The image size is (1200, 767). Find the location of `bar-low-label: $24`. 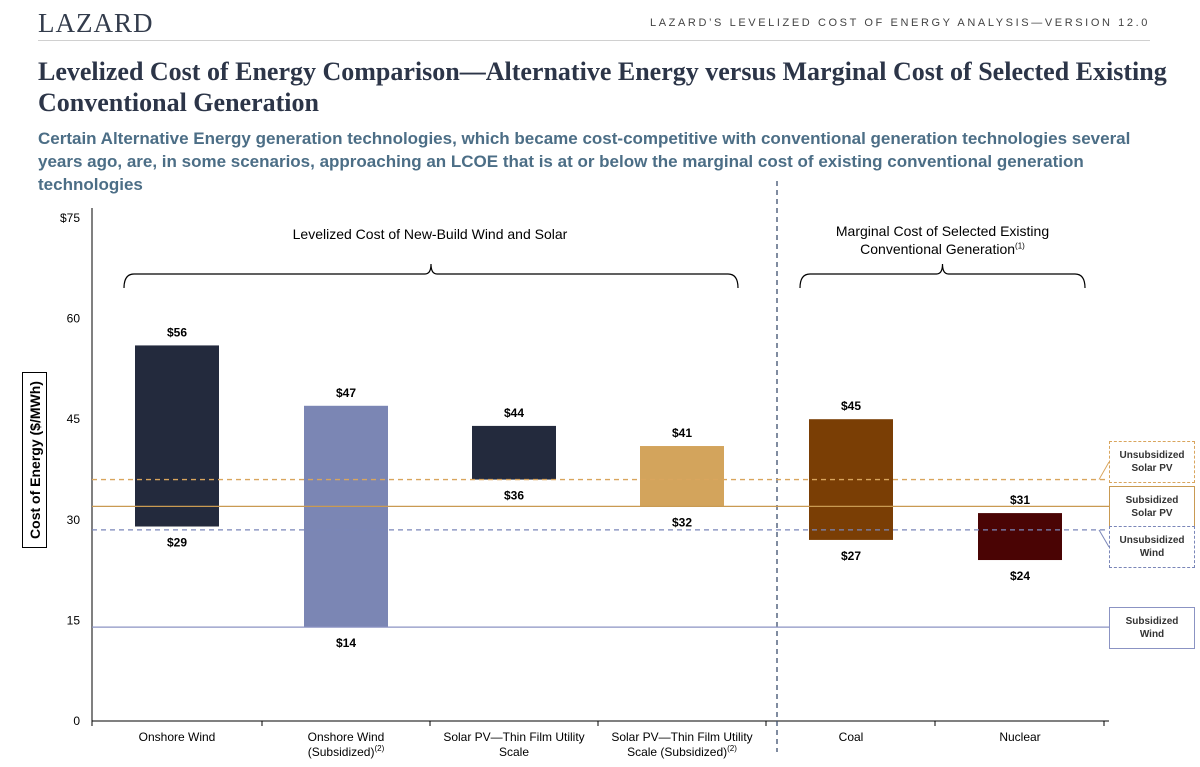

bar-low-label: $24 is located at coordinates (1020, 576).